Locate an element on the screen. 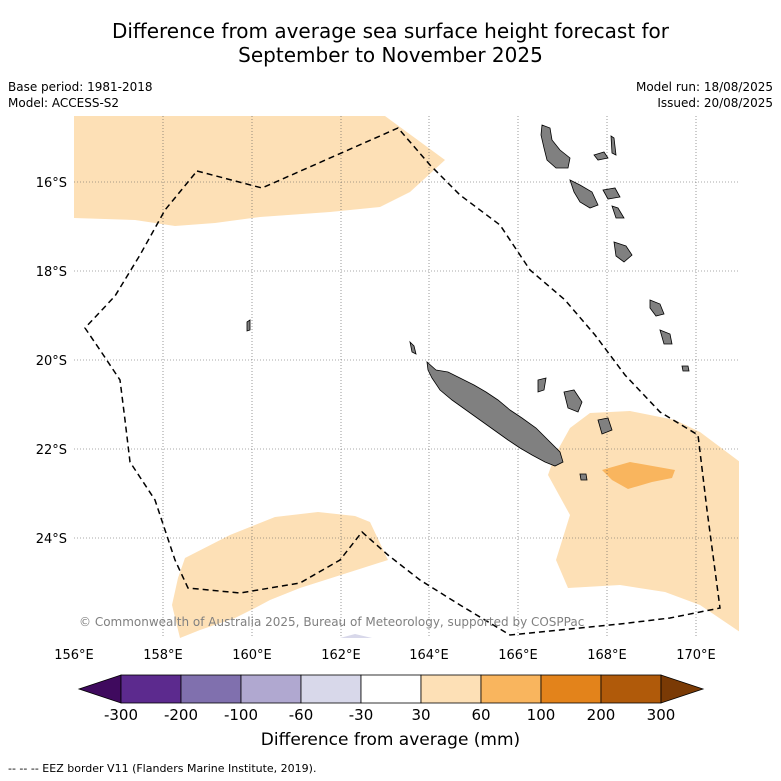 This screenshot has height=781, width=781. colorbar-extend-low is located at coordinates (99, 689).